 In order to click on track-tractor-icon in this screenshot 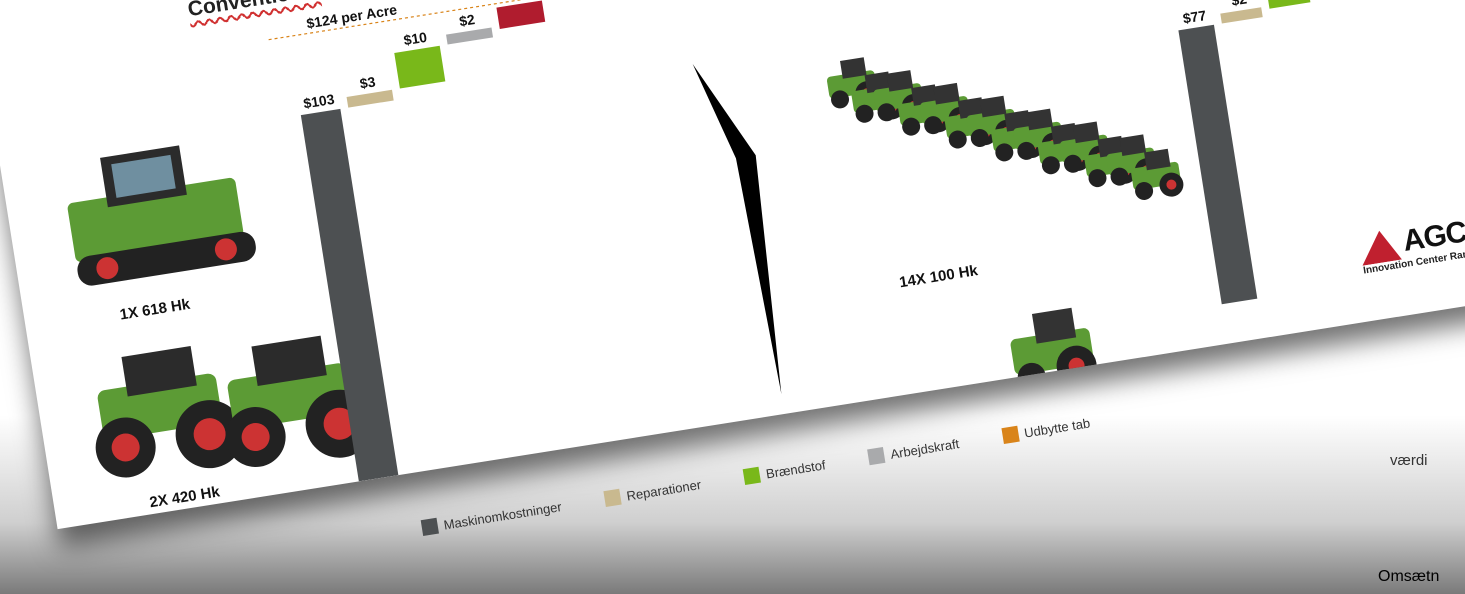, I will do `click(161, 215)`.